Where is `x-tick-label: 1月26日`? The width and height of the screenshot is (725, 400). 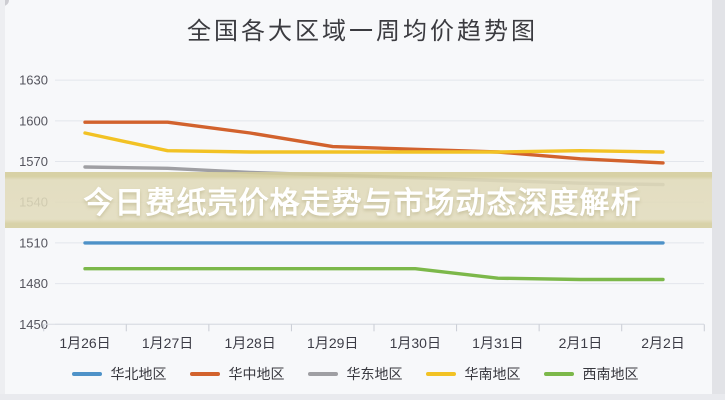 x-tick-label: 1月26日 is located at coordinates (84, 343).